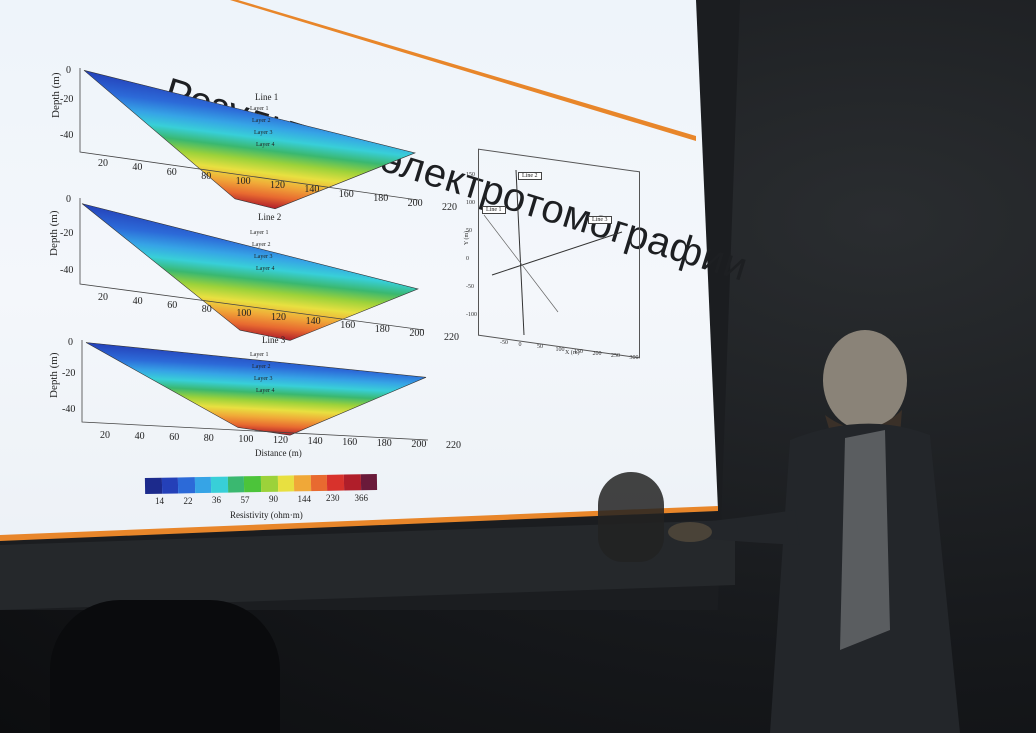  I want to click on map-ytick: 0, so click(467, 259).